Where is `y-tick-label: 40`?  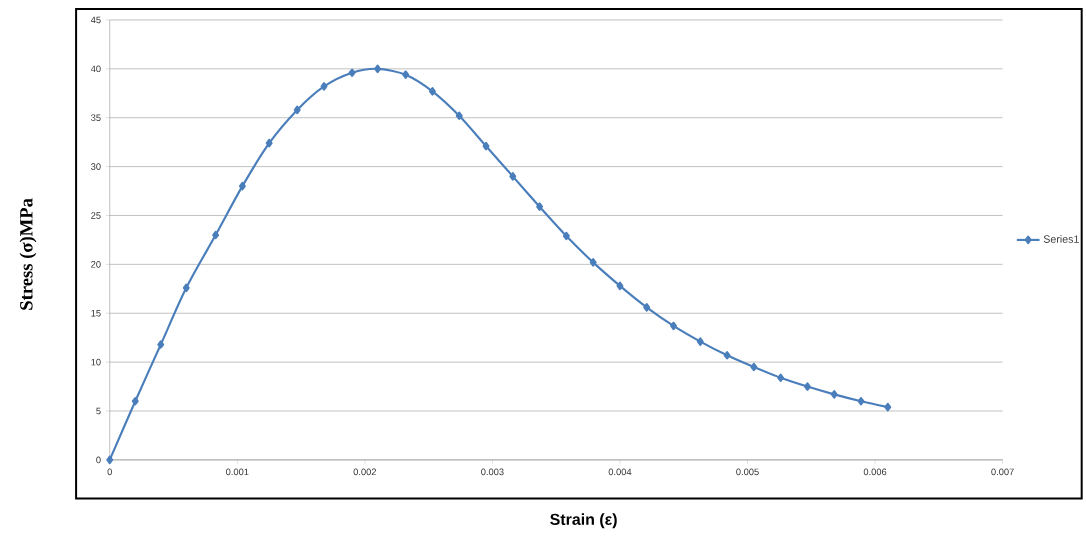 y-tick-label: 40 is located at coordinates (95, 69).